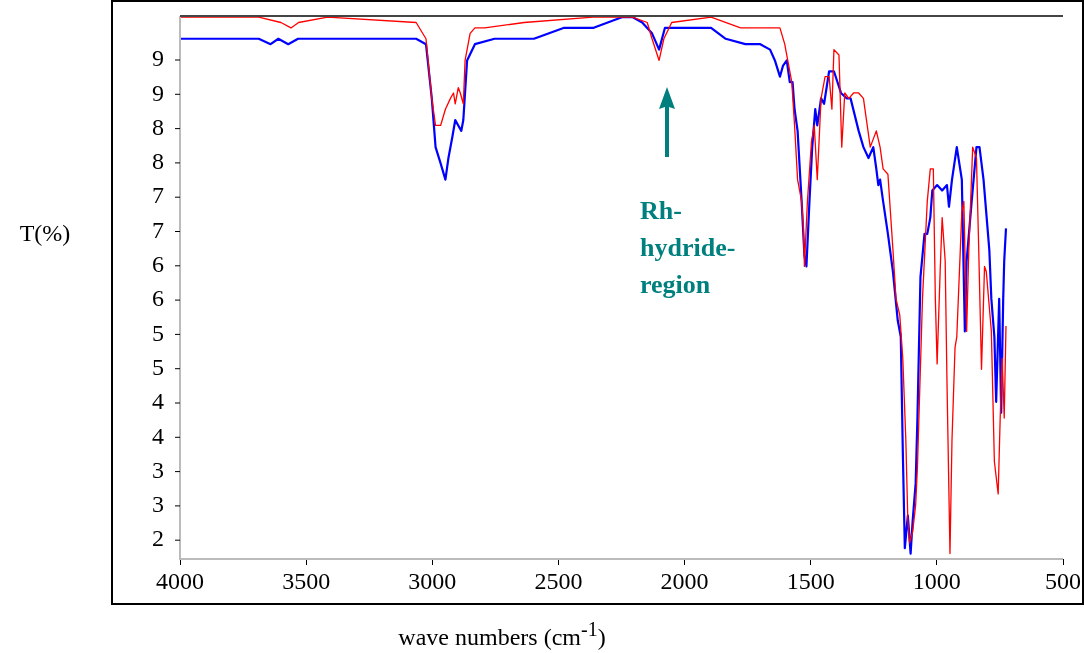 This screenshot has width=1084, height=653. What do you see at coordinates (684, 580) in the screenshot?
I see `x-tick-label: 2000` at bounding box center [684, 580].